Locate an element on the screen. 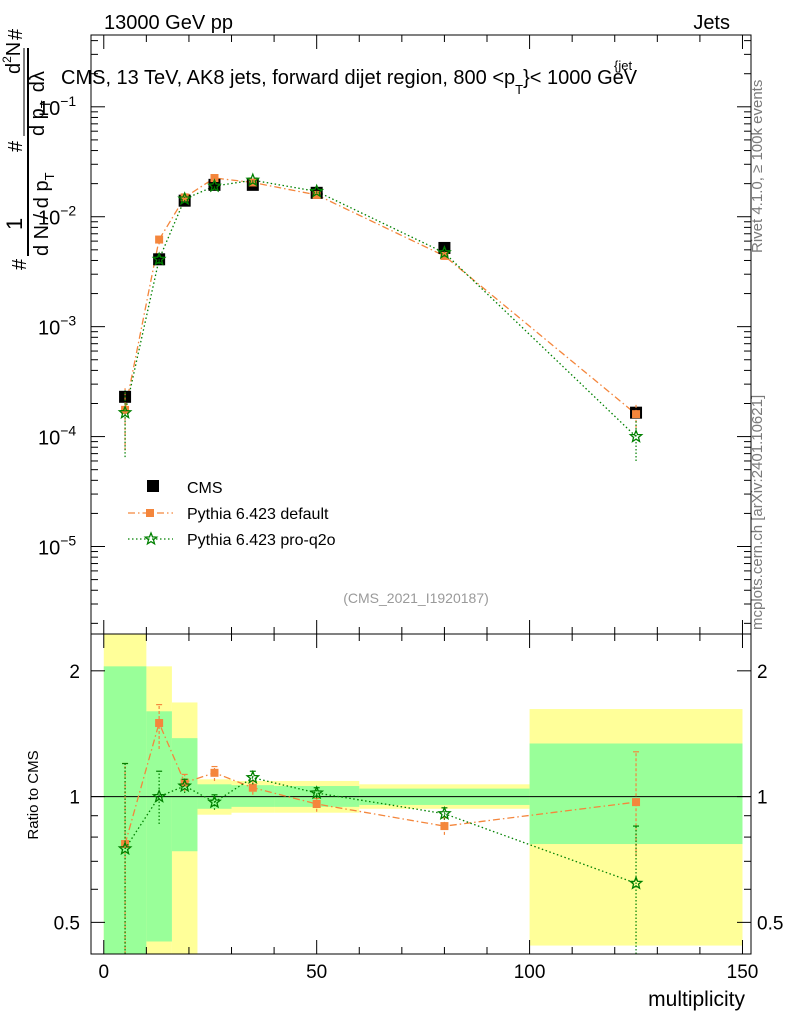 Image resolution: width=786 pixels, height=1024 pixels. main-y-tick-exponent: −5 is located at coordinates (68, 541).